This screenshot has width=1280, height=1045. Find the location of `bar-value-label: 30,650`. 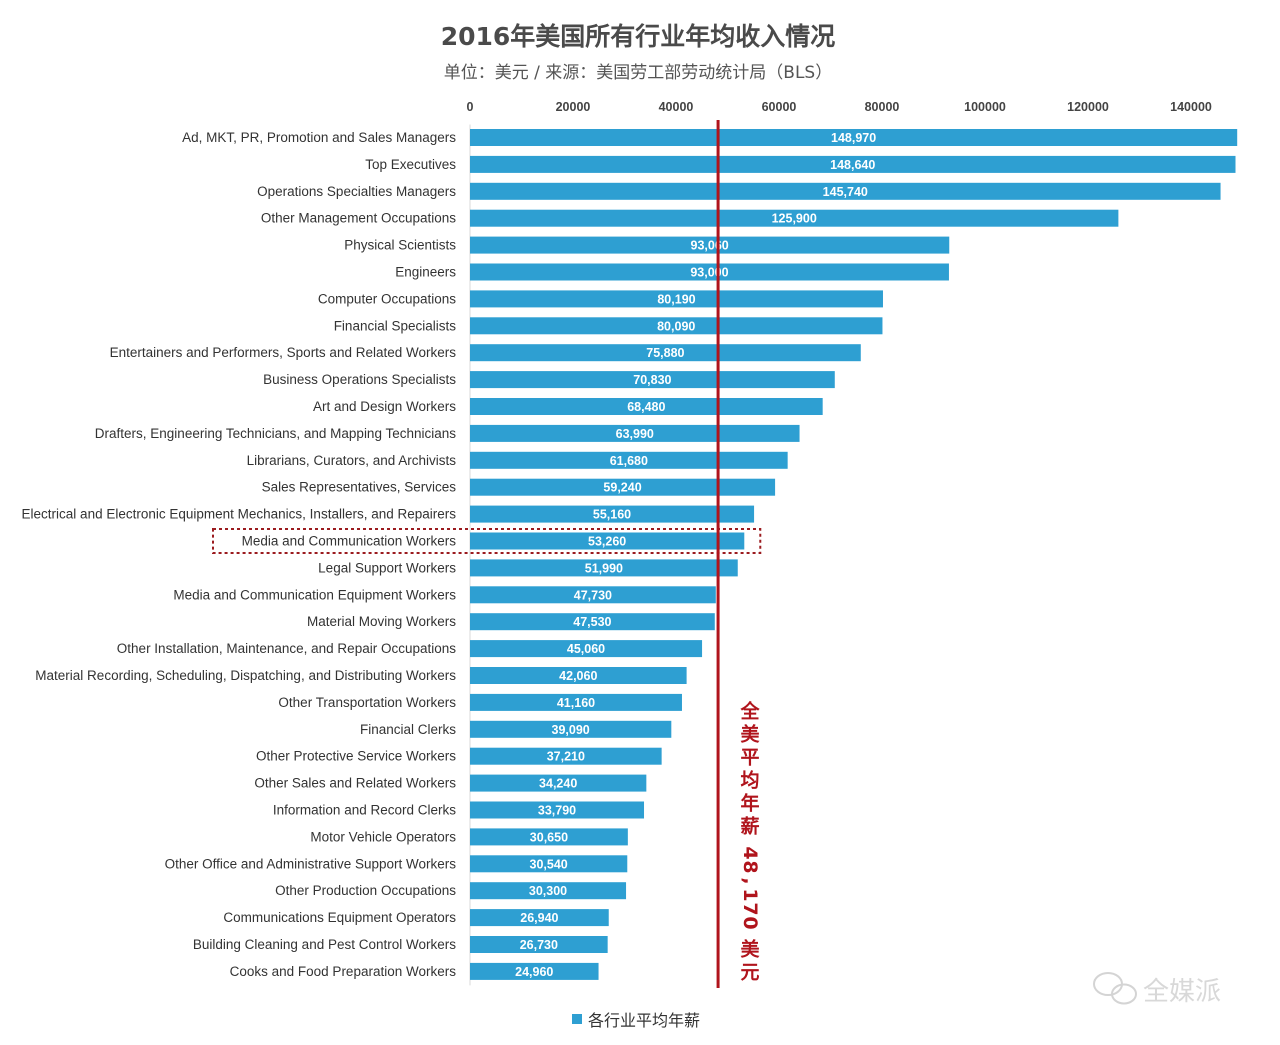

bar-value-label: 30,650 is located at coordinates (549, 837).